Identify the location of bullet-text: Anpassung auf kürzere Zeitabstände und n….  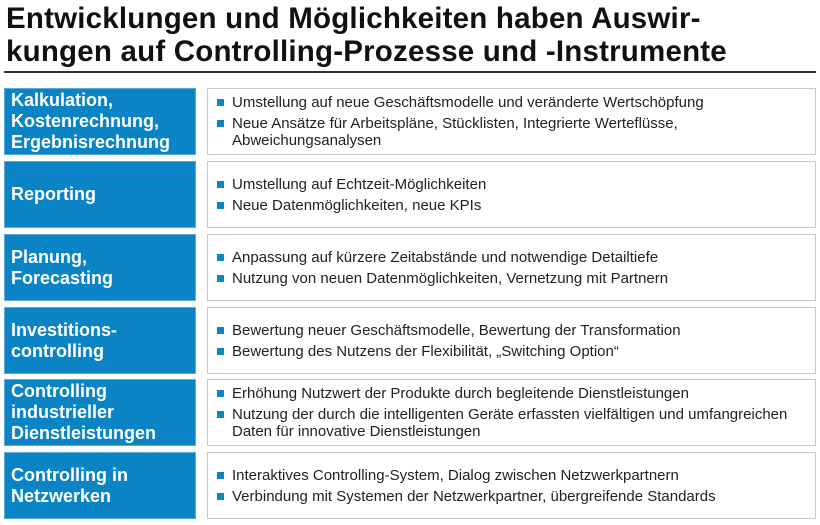
(445, 257).